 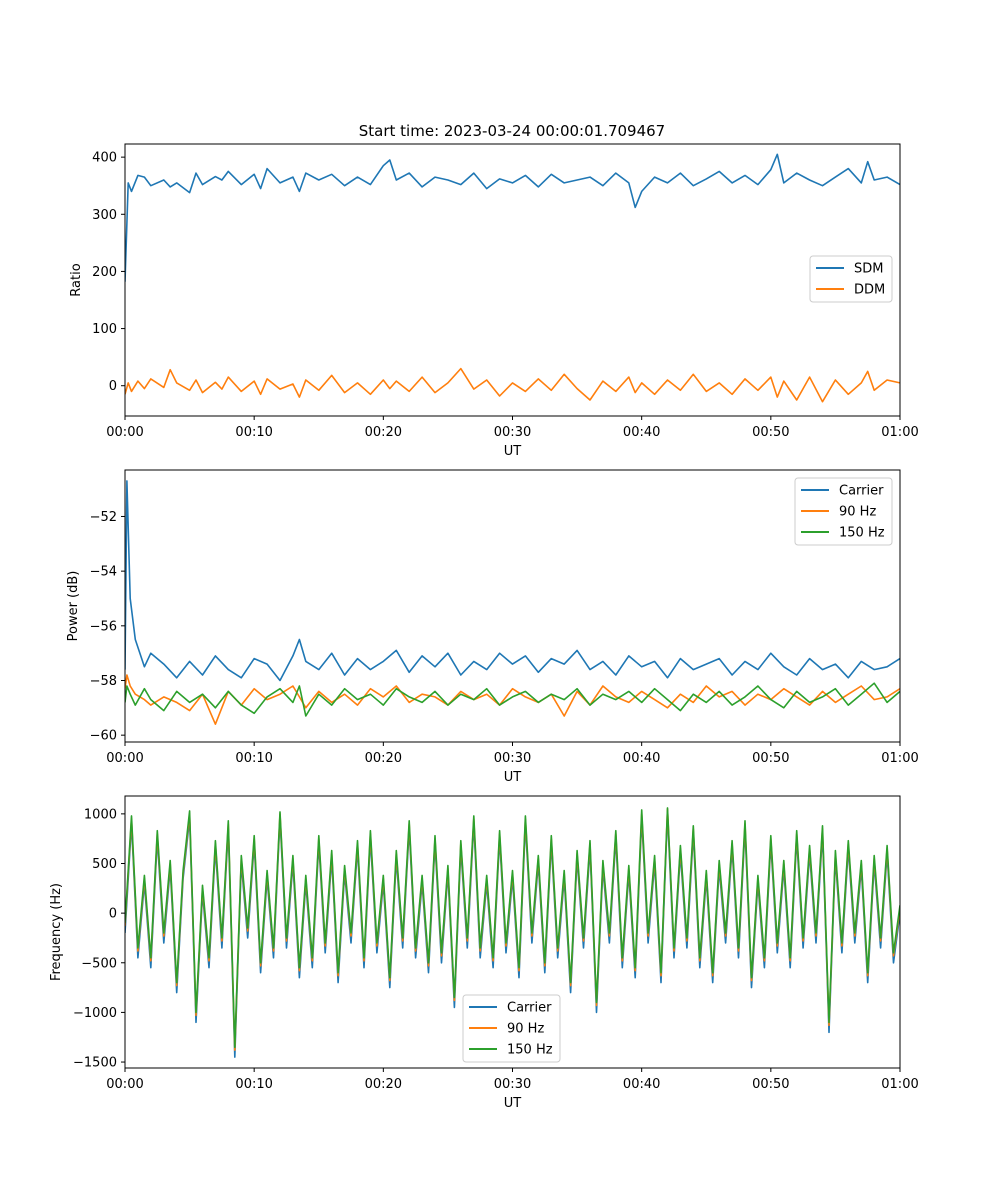 I want to click on y-tick-label: −54, so click(x=103, y=572).